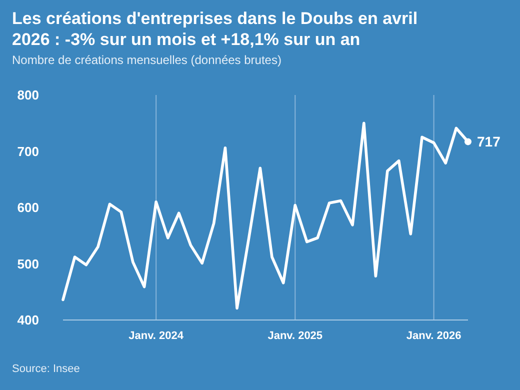 This screenshot has height=390, width=520. Describe the element at coordinates (46, 369) in the screenshot. I see `source-note: Source: Insee` at that location.